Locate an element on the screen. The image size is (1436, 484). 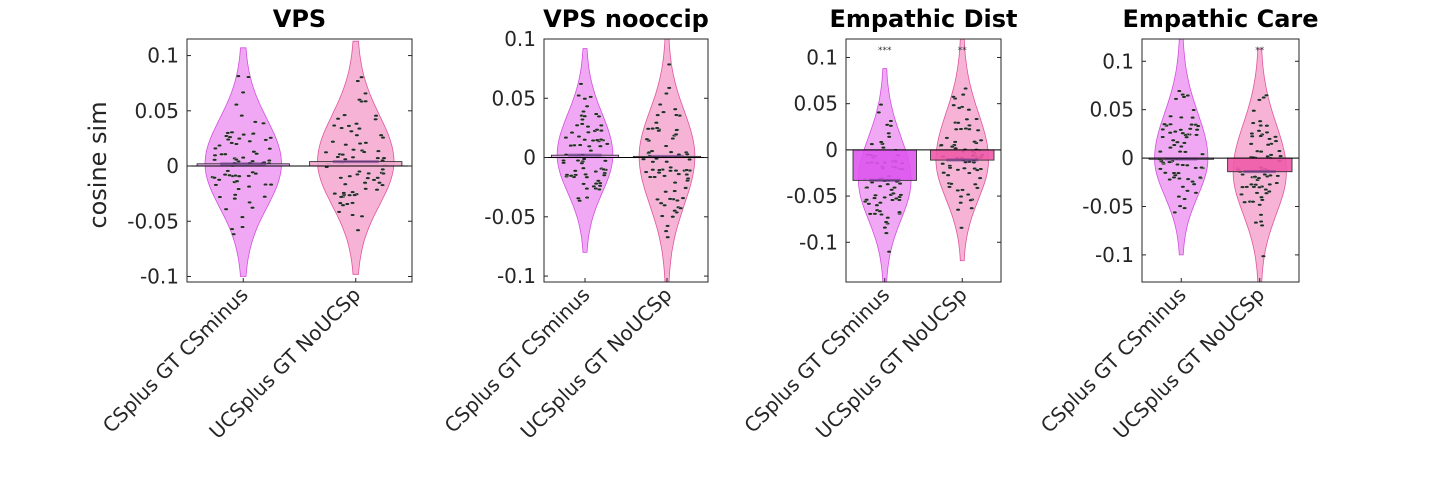
chart-title: VPS nooccip is located at coordinates (626, 19).